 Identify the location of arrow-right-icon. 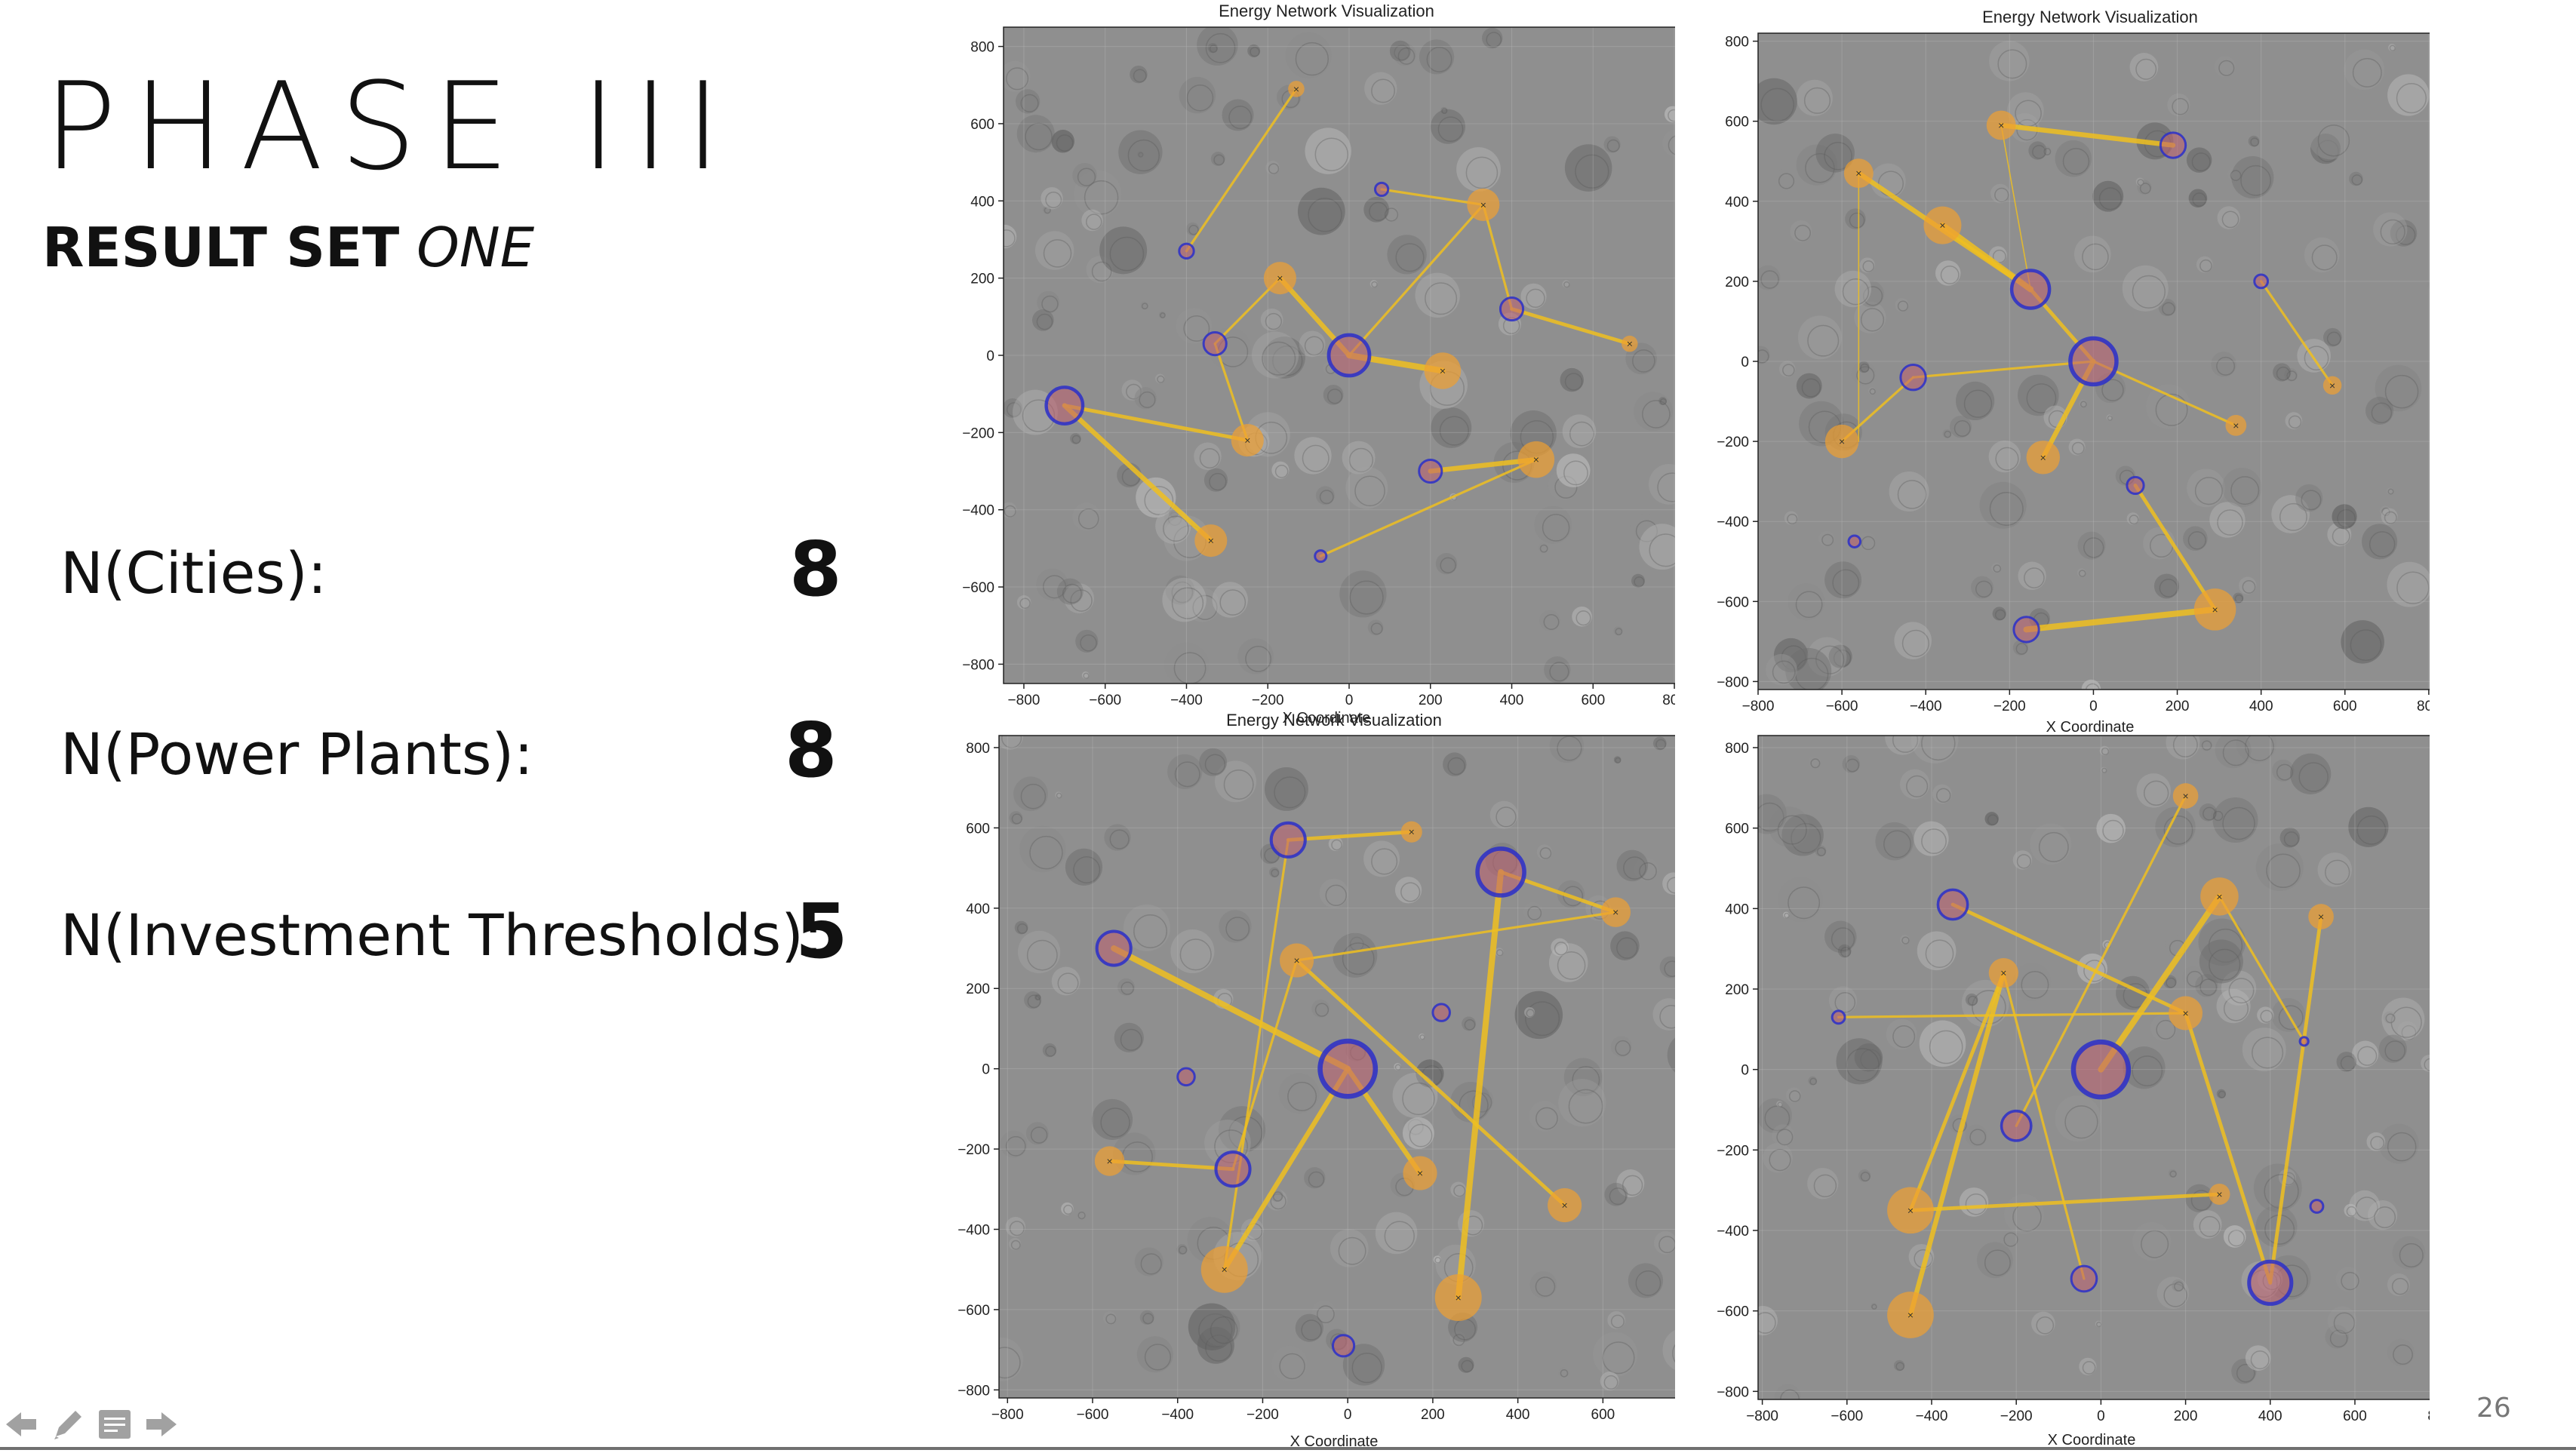
(161, 1424).